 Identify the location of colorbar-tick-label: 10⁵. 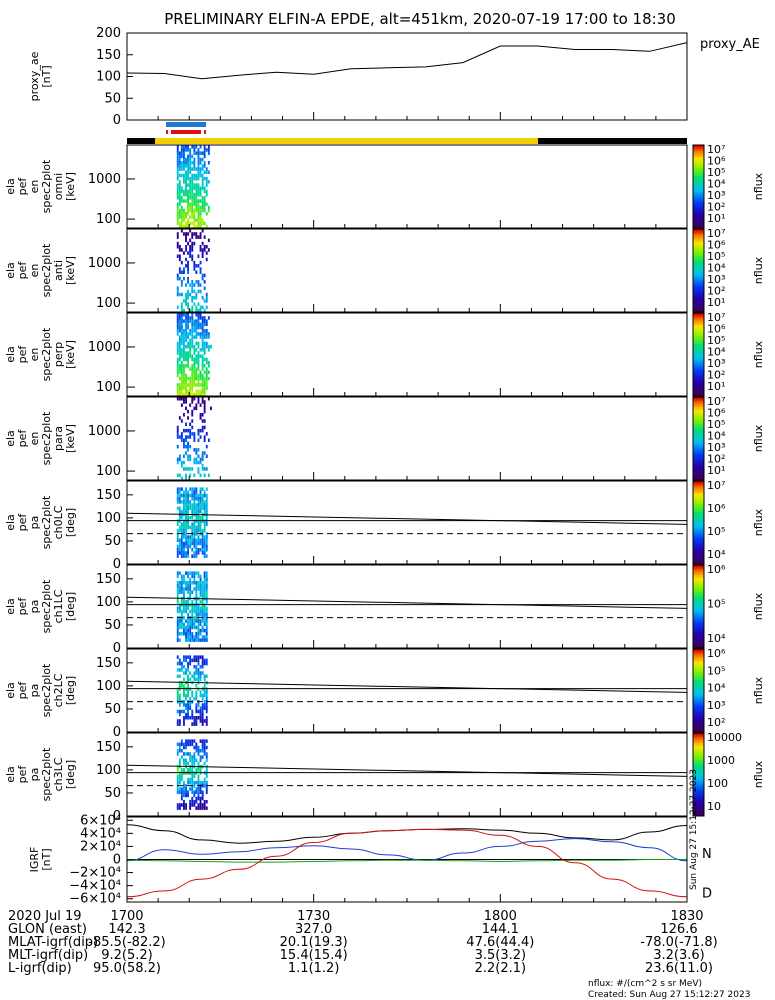
(716, 172).